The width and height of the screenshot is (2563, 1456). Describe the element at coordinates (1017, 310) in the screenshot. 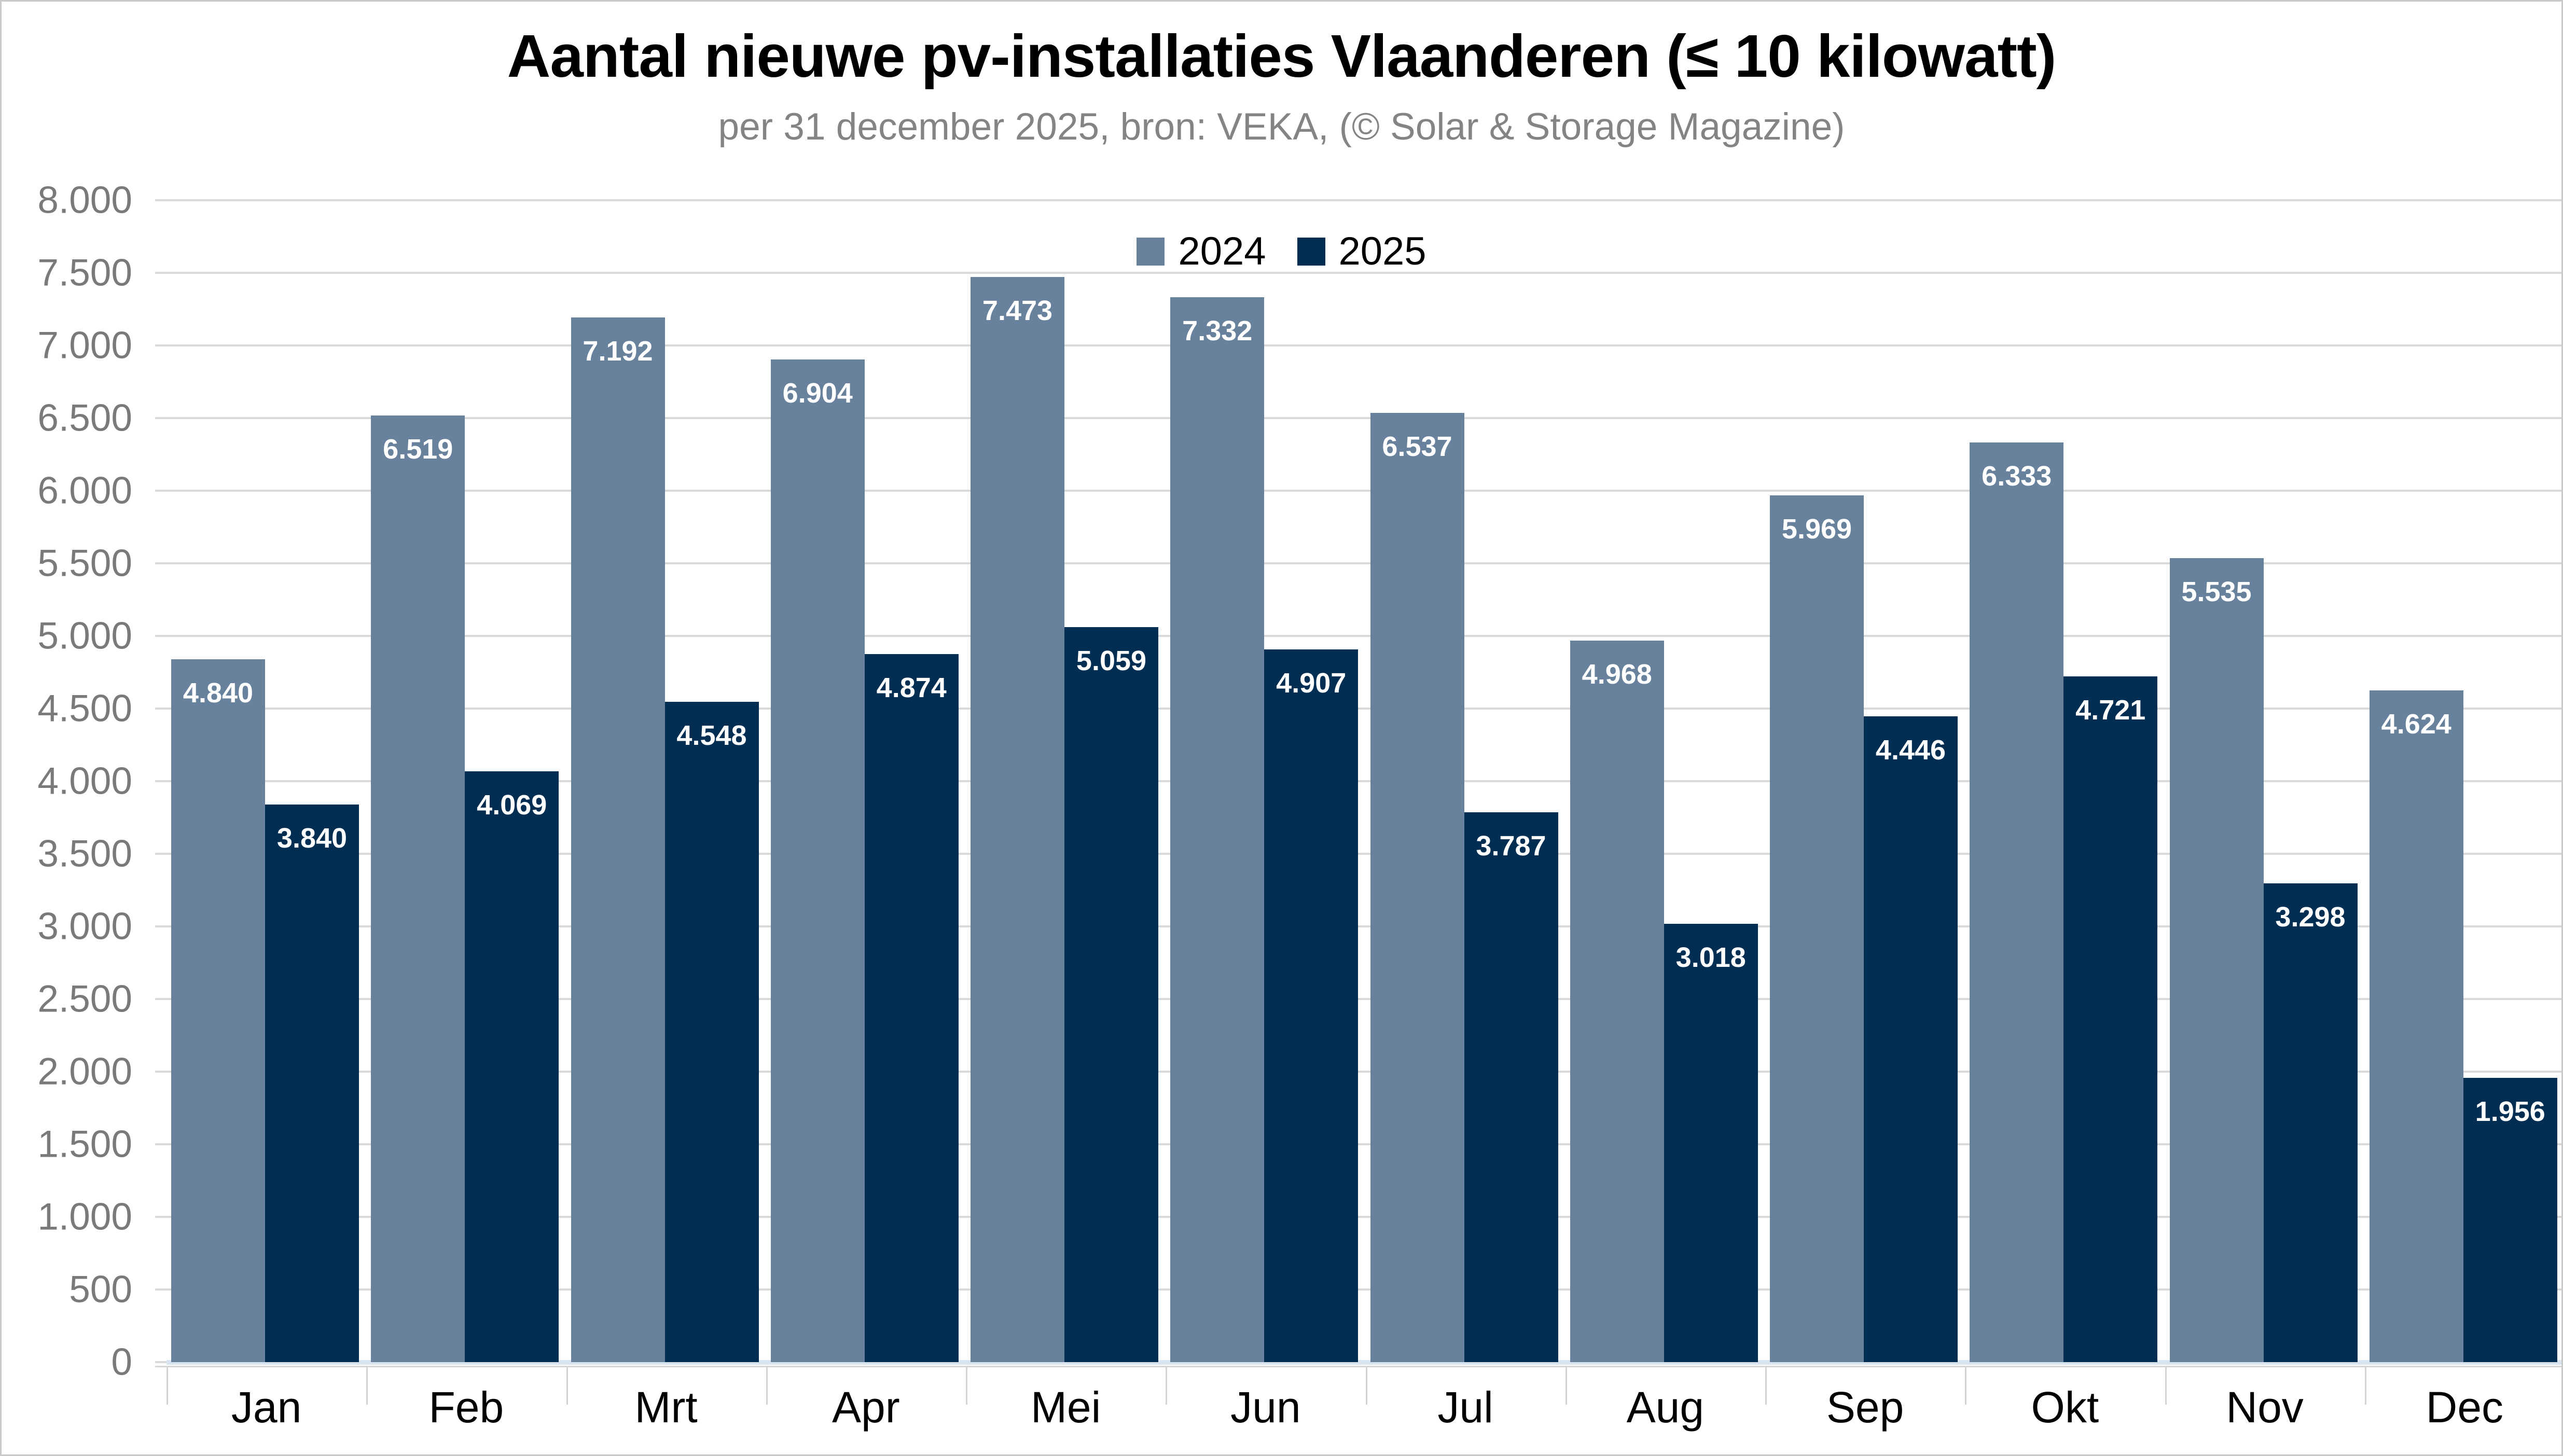

I see `bar-value-label-2024-mei: 7.473` at that location.